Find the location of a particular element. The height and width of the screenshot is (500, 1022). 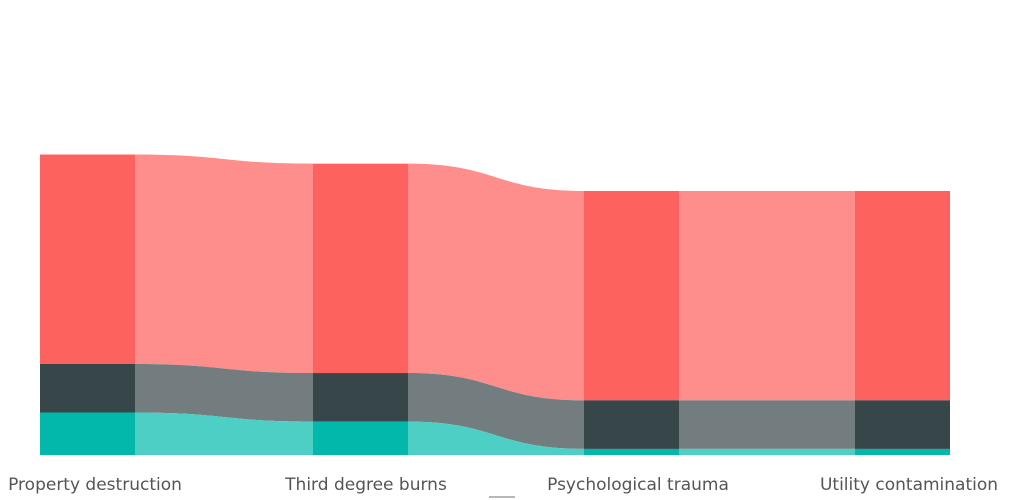

ribbon-series-3-property-destruction-to-third-degree-burns is located at coordinates (224, 433).